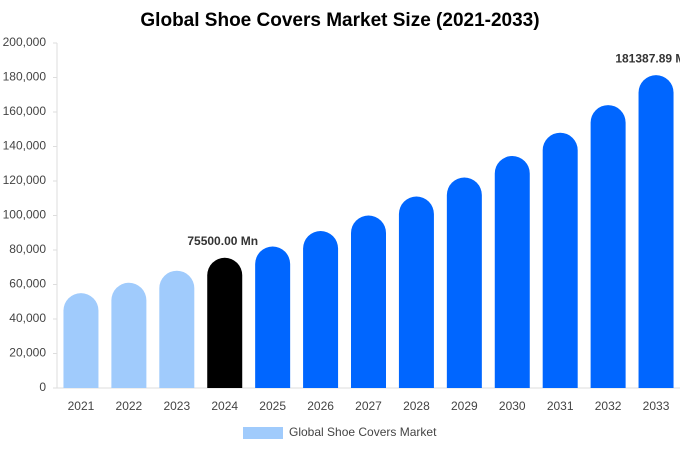 The height and width of the screenshot is (450, 680). I want to click on x-tick-label: 2028, so click(416, 406).